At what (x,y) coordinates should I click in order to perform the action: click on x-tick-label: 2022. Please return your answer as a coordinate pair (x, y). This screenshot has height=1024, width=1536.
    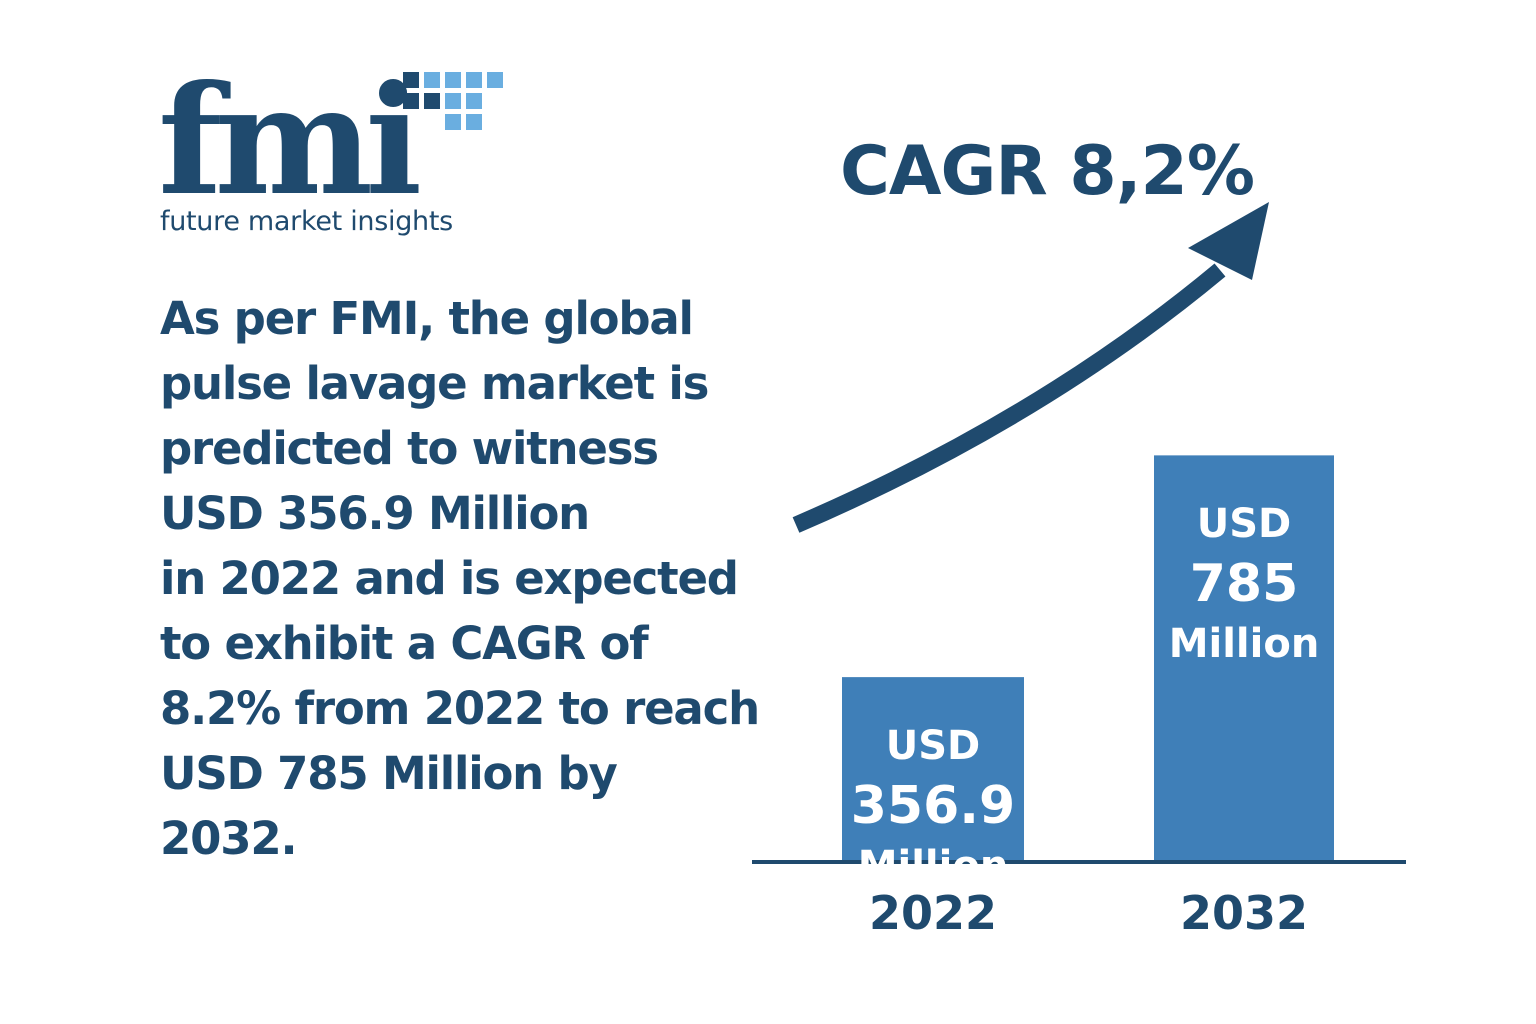
    Looking at the image, I should click on (933, 913).